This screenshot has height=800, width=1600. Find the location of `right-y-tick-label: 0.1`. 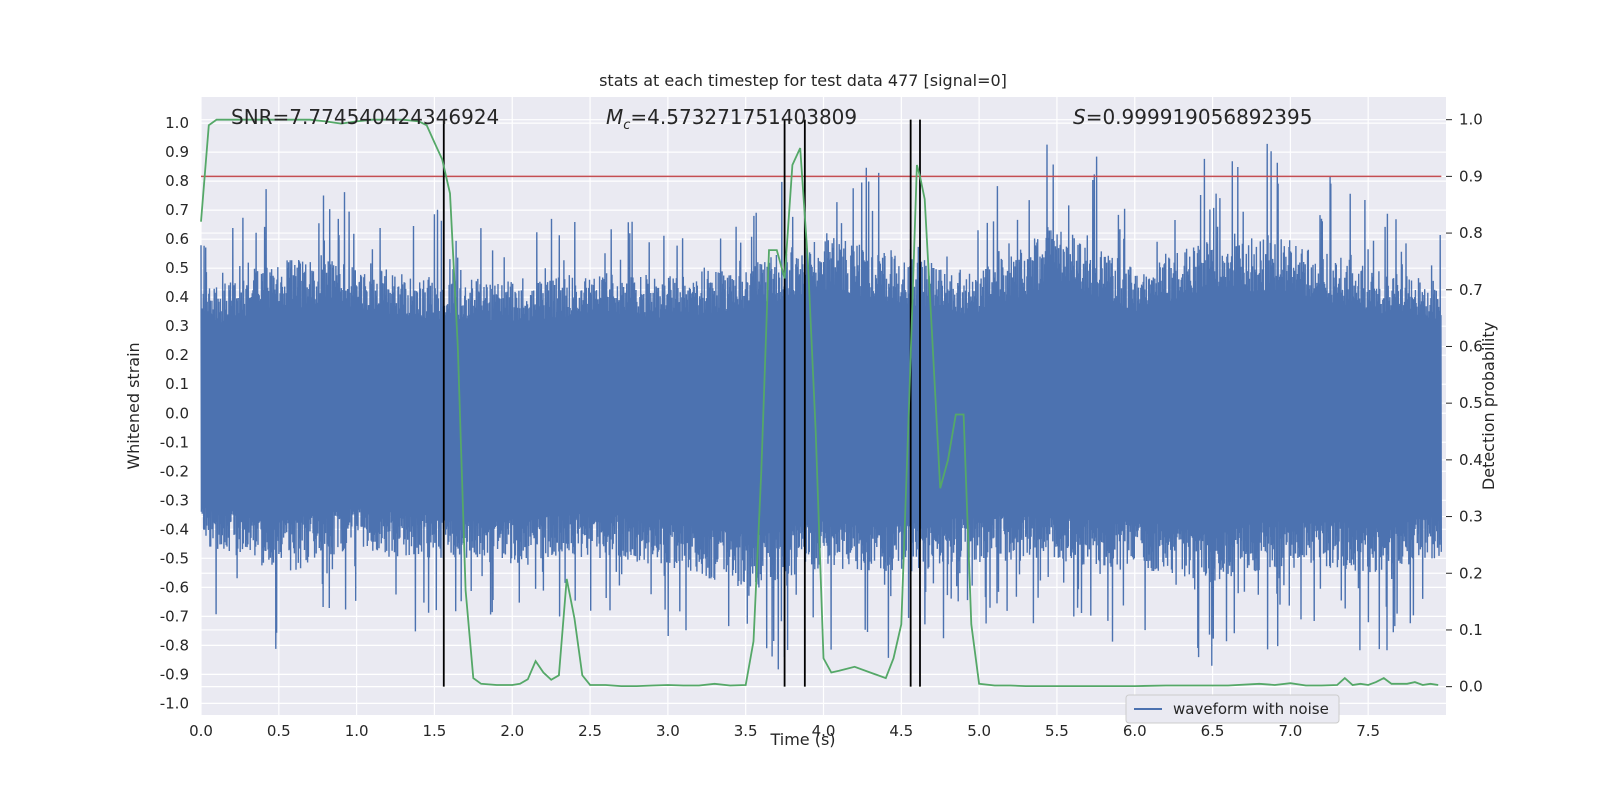

right-y-tick-label: 0.1 is located at coordinates (1471, 630).